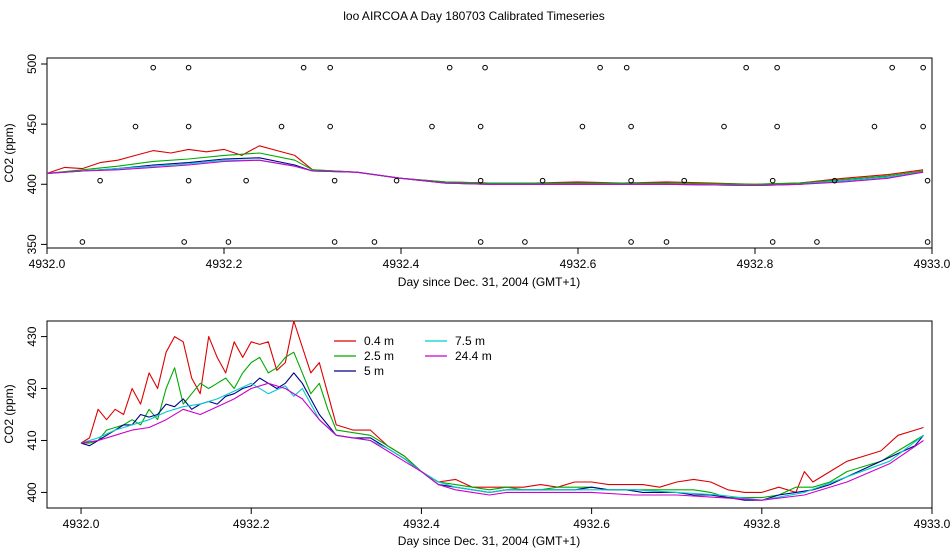  What do you see at coordinates (47, 264) in the screenshot?
I see `top-x-tick-label: 4932.0` at bounding box center [47, 264].